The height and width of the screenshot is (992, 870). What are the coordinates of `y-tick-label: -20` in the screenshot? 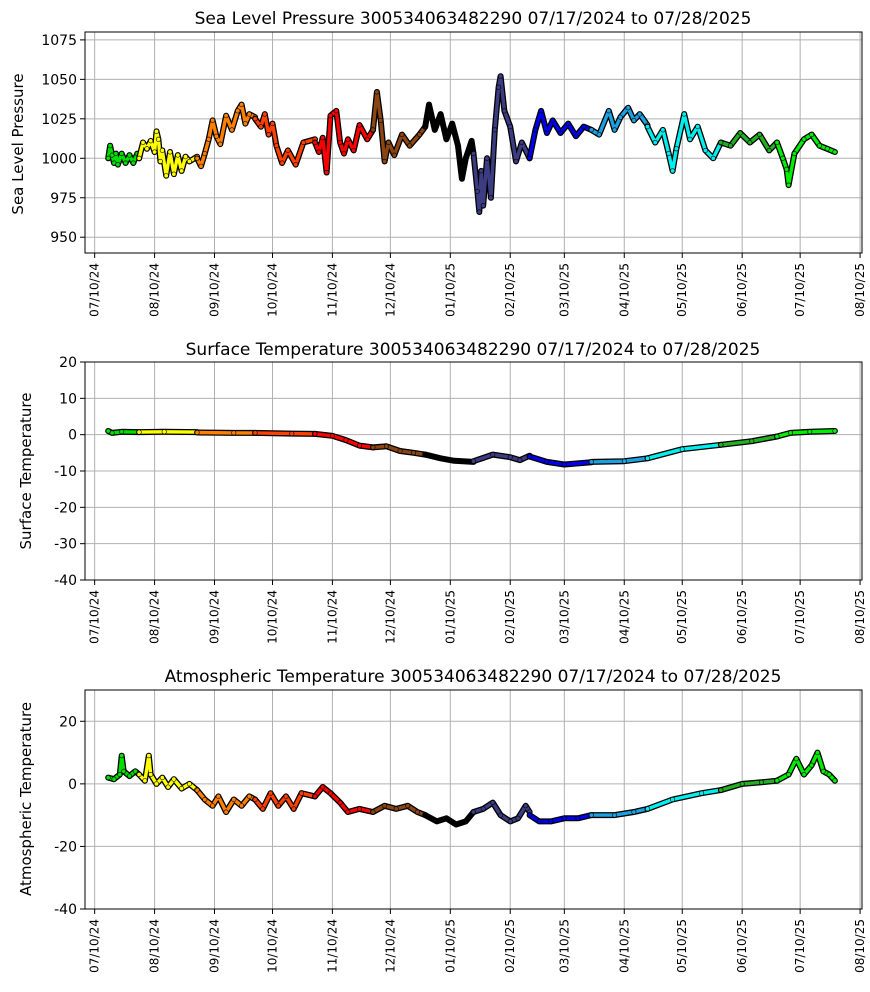 It's located at (65, 847).